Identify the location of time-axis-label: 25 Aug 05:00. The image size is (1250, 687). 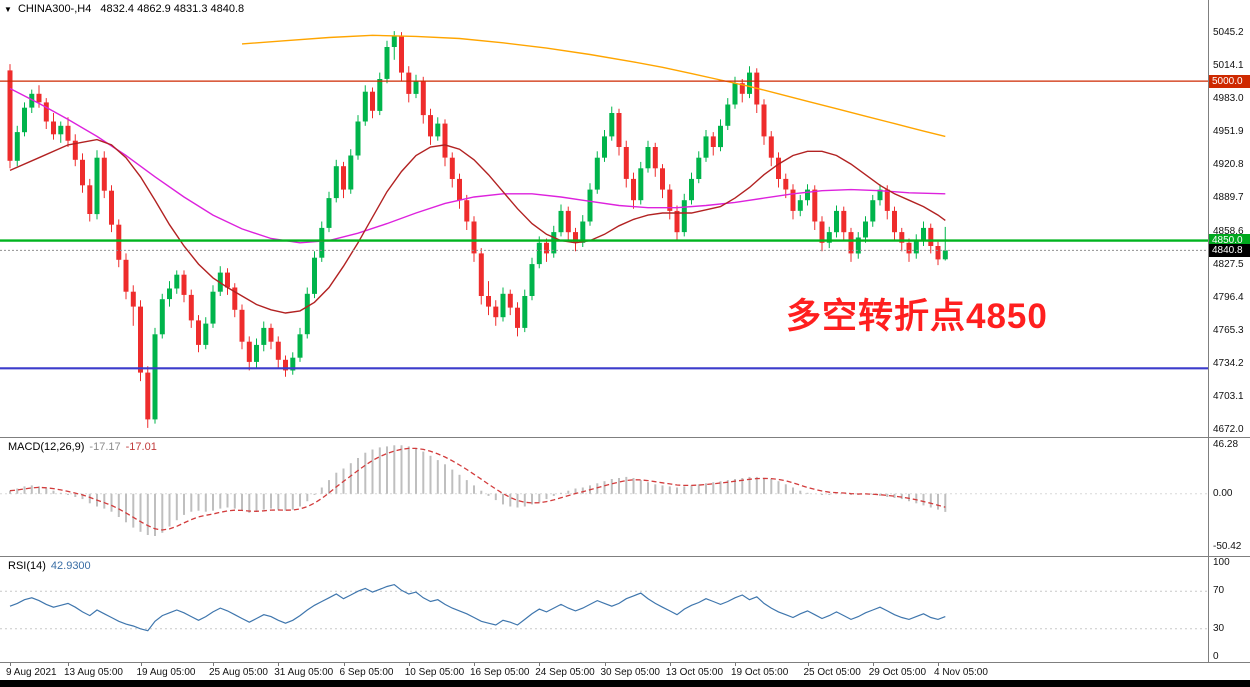
(238, 672).